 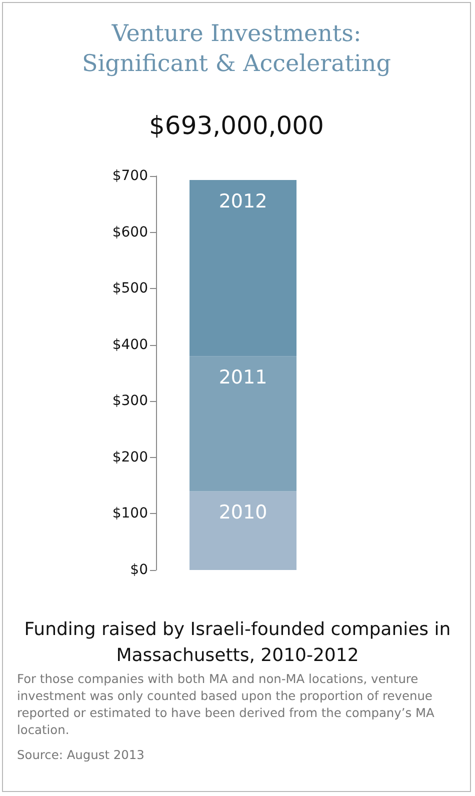 What do you see at coordinates (130, 344) in the screenshot?
I see `y-tick-label: $400` at bounding box center [130, 344].